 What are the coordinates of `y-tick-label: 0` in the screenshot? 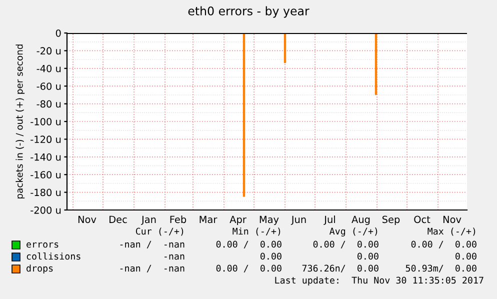 It's located at (58, 33).